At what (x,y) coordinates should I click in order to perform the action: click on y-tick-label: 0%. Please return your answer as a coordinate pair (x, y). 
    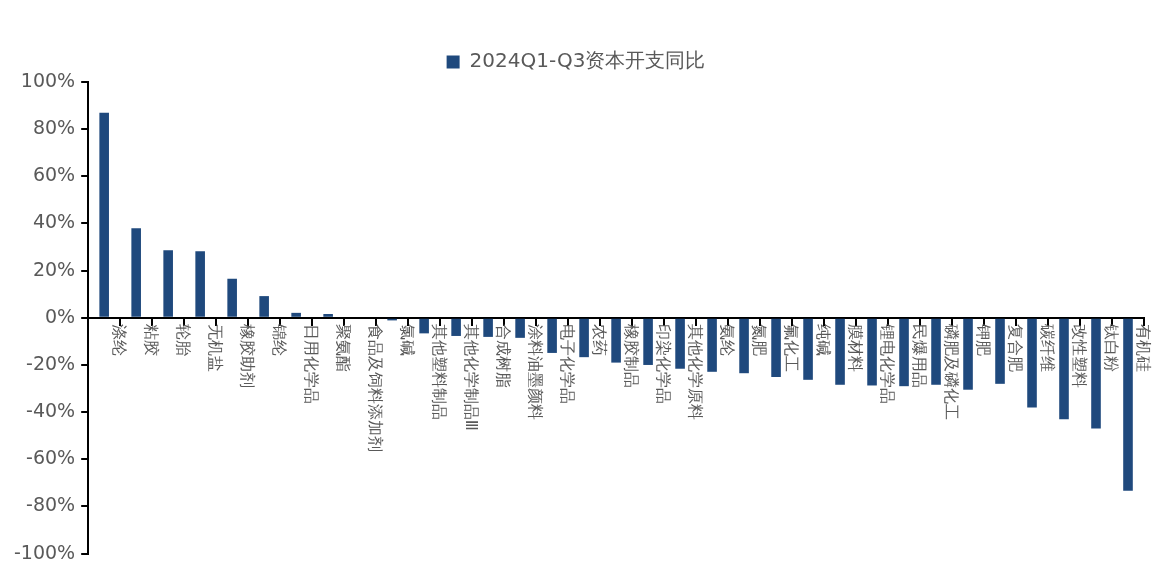
    Looking at the image, I should click on (60, 315).